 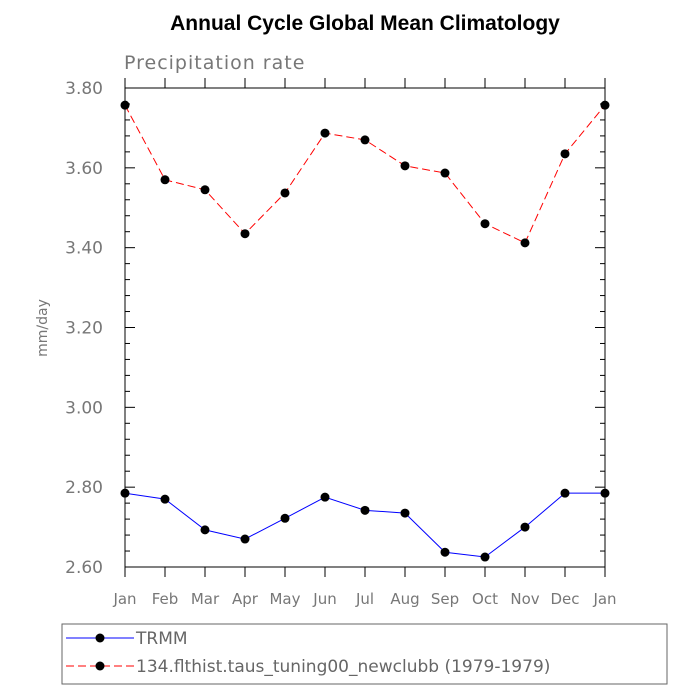 I want to click on x-tick-label: Dec, so click(x=564, y=599).